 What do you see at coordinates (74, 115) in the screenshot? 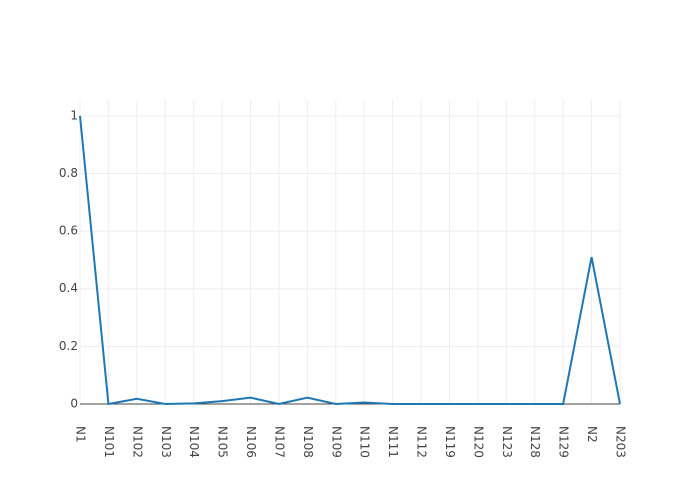
I see `y-tick-label: 1` at bounding box center [74, 115].